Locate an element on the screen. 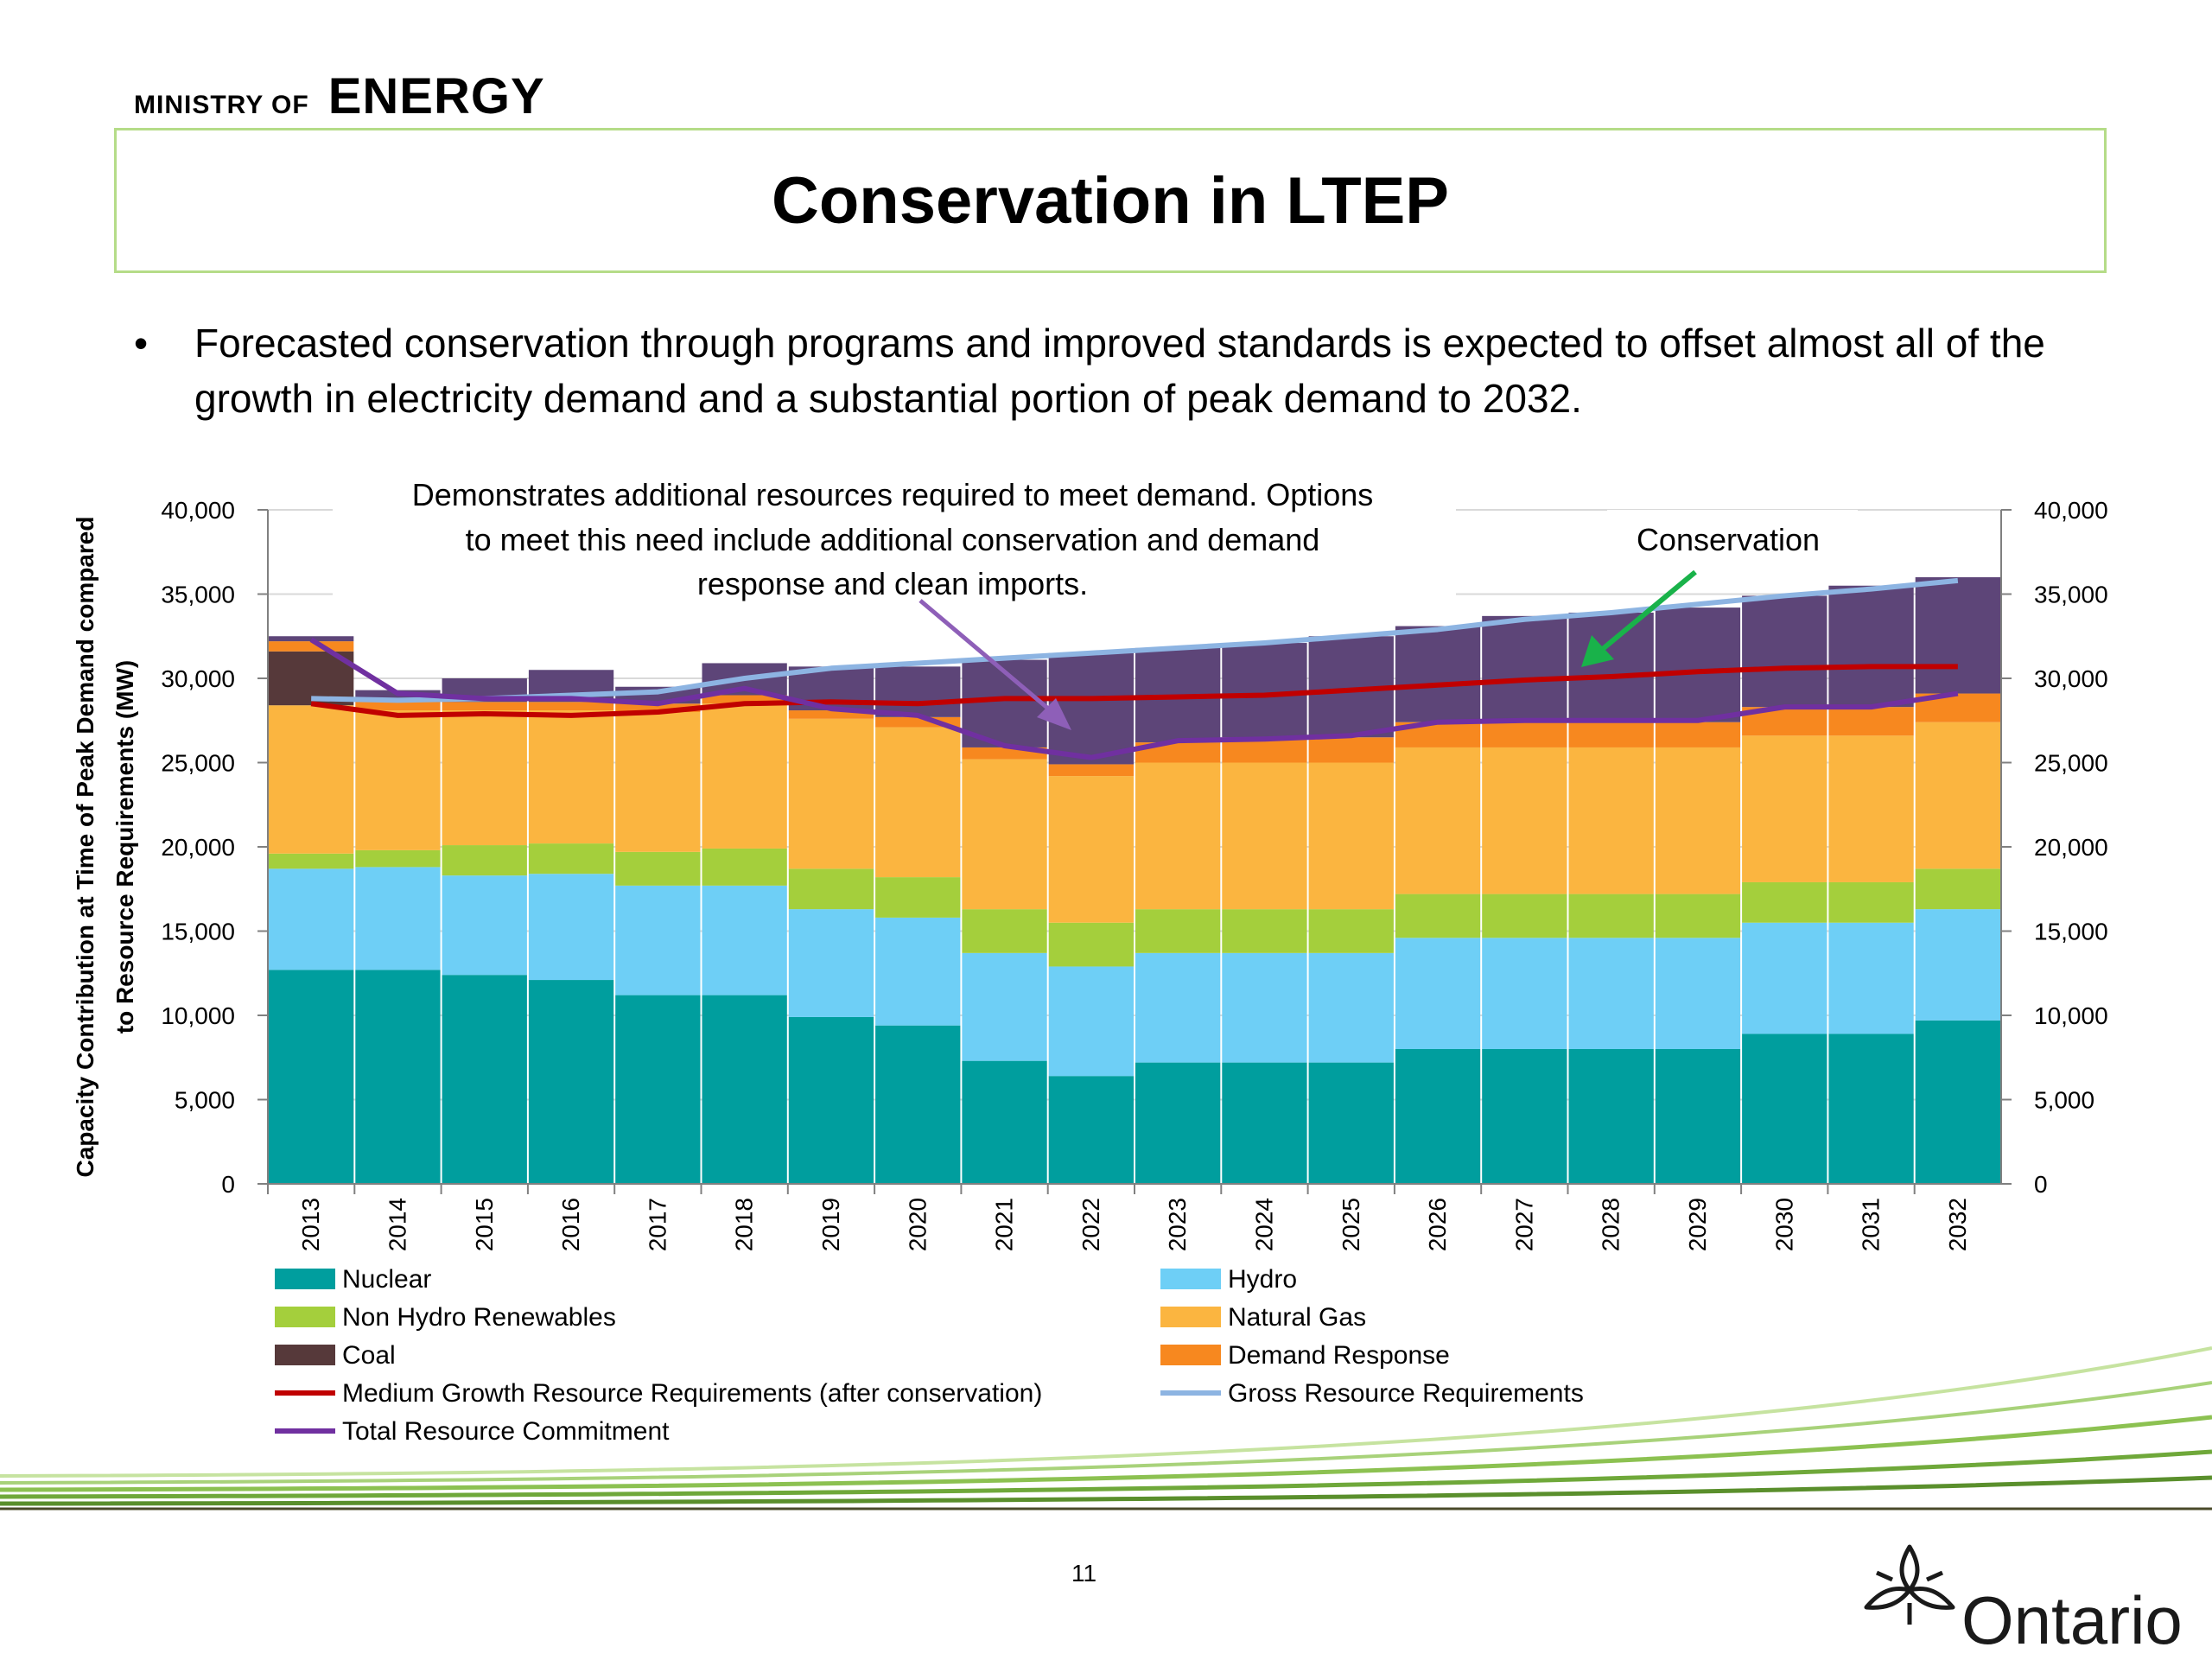  x-tick-label: 2021 is located at coordinates (1004, 1224).